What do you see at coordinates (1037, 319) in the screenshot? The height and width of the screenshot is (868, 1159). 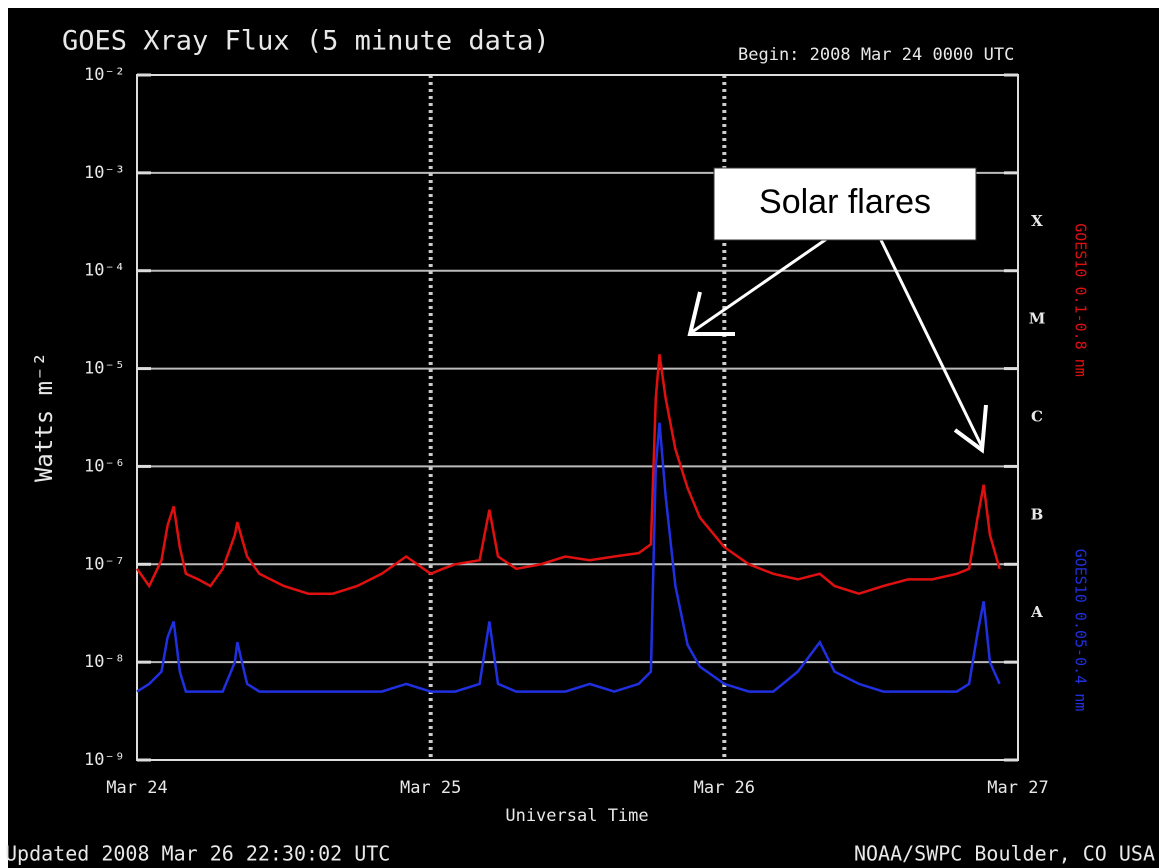 I see `flare-class-label: M` at bounding box center [1037, 319].